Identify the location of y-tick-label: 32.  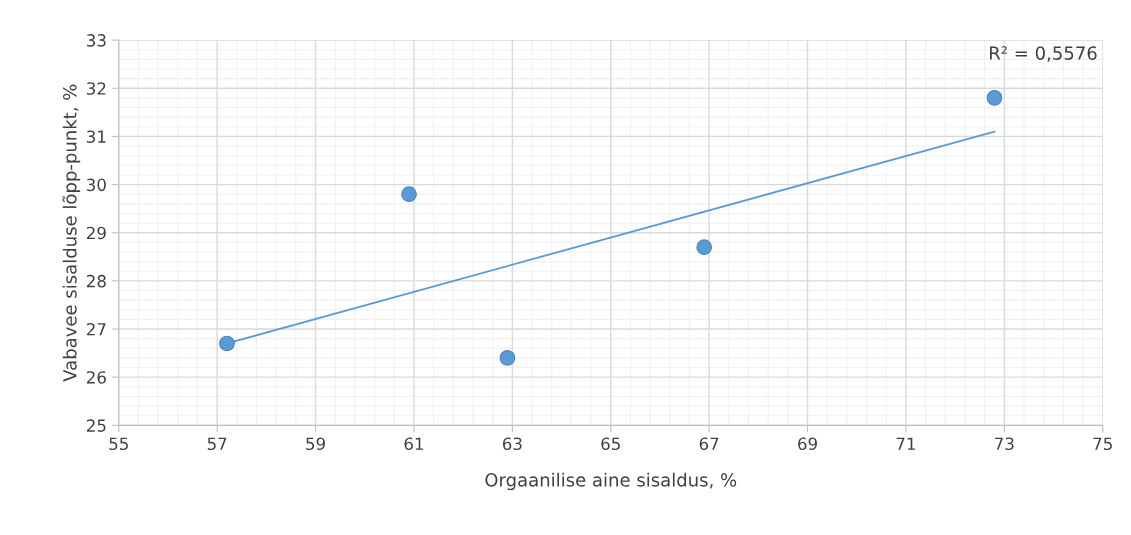
(96, 88).